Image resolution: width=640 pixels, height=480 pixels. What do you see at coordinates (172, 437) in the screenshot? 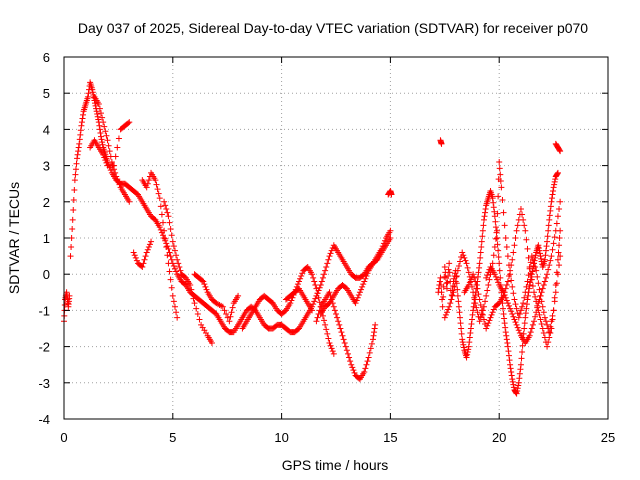
I see `x-tick-label: 5` at bounding box center [172, 437].